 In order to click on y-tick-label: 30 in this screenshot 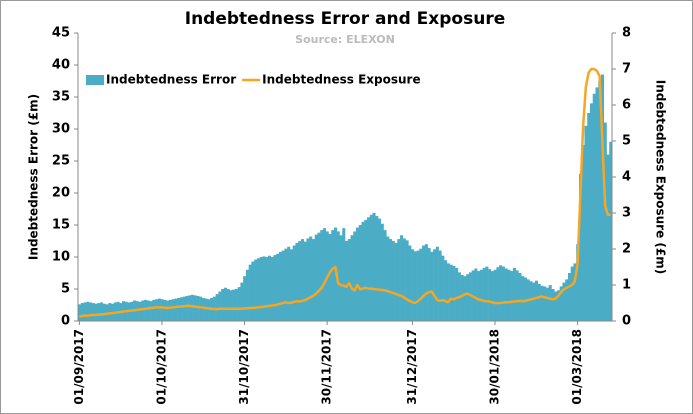, I will do `click(61, 129)`.